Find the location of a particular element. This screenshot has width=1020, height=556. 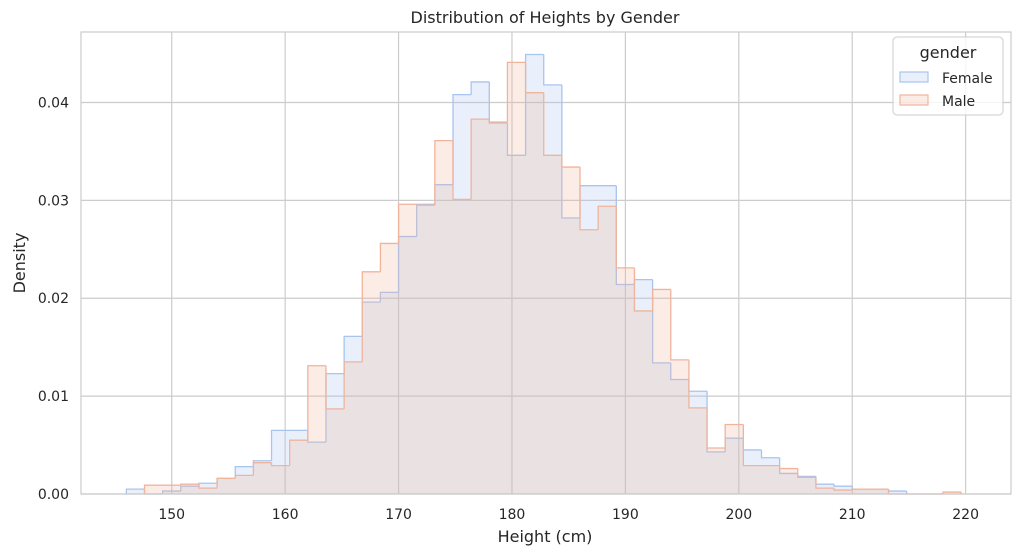

y-axis-label: Density is located at coordinates (19, 263).